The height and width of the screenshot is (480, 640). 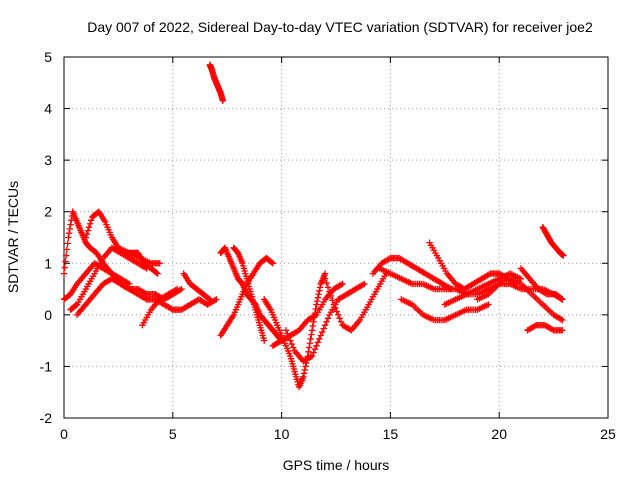 What do you see at coordinates (173, 434) in the screenshot?
I see `x-tick-label: 5` at bounding box center [173, 434].